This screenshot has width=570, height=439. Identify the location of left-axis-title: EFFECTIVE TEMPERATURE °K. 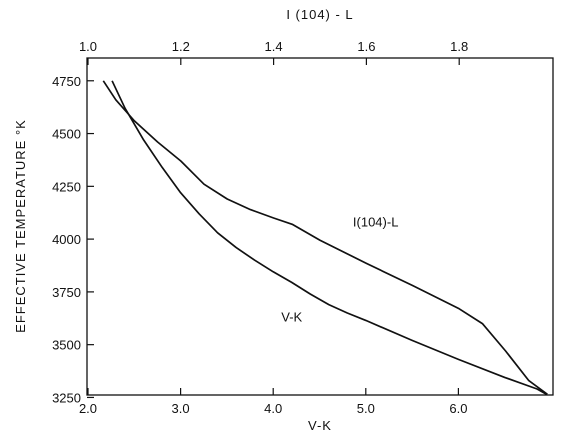
(20, 226).